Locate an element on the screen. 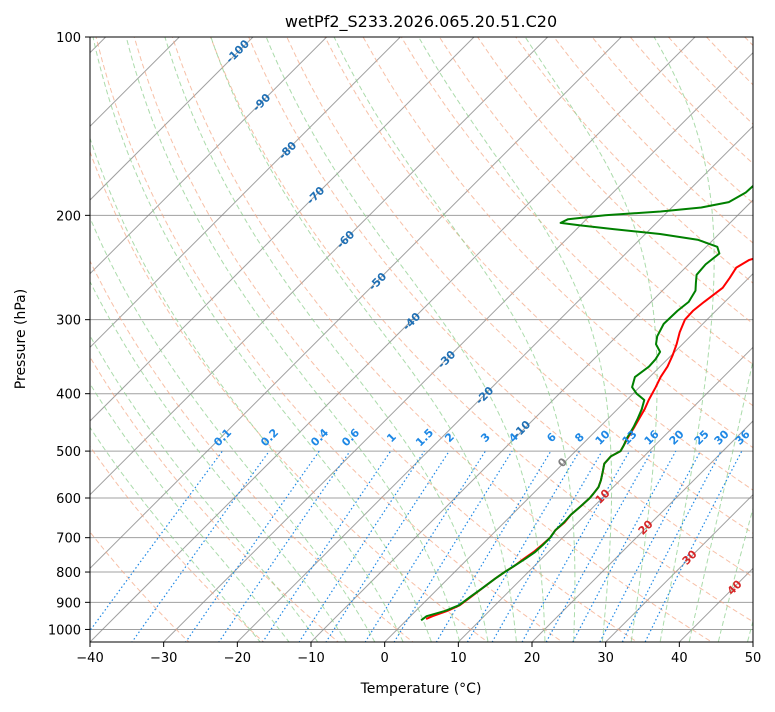 The width and height of the screenshot is (775, 712). x-axis-label: Temperature (°C) is located at coordinates (421, 689).